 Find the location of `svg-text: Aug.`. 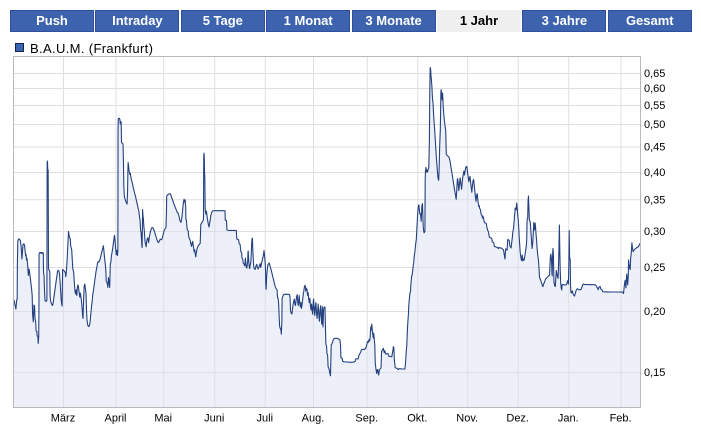

svg-text: Aug. is located at coordinates (313, 419).